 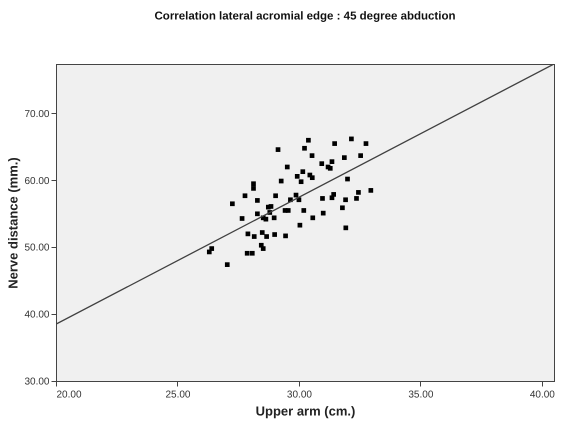 I want to click on chart-title: Correlation lateral acromial edge : 45 degree abduction, so click(x=305, y=16).